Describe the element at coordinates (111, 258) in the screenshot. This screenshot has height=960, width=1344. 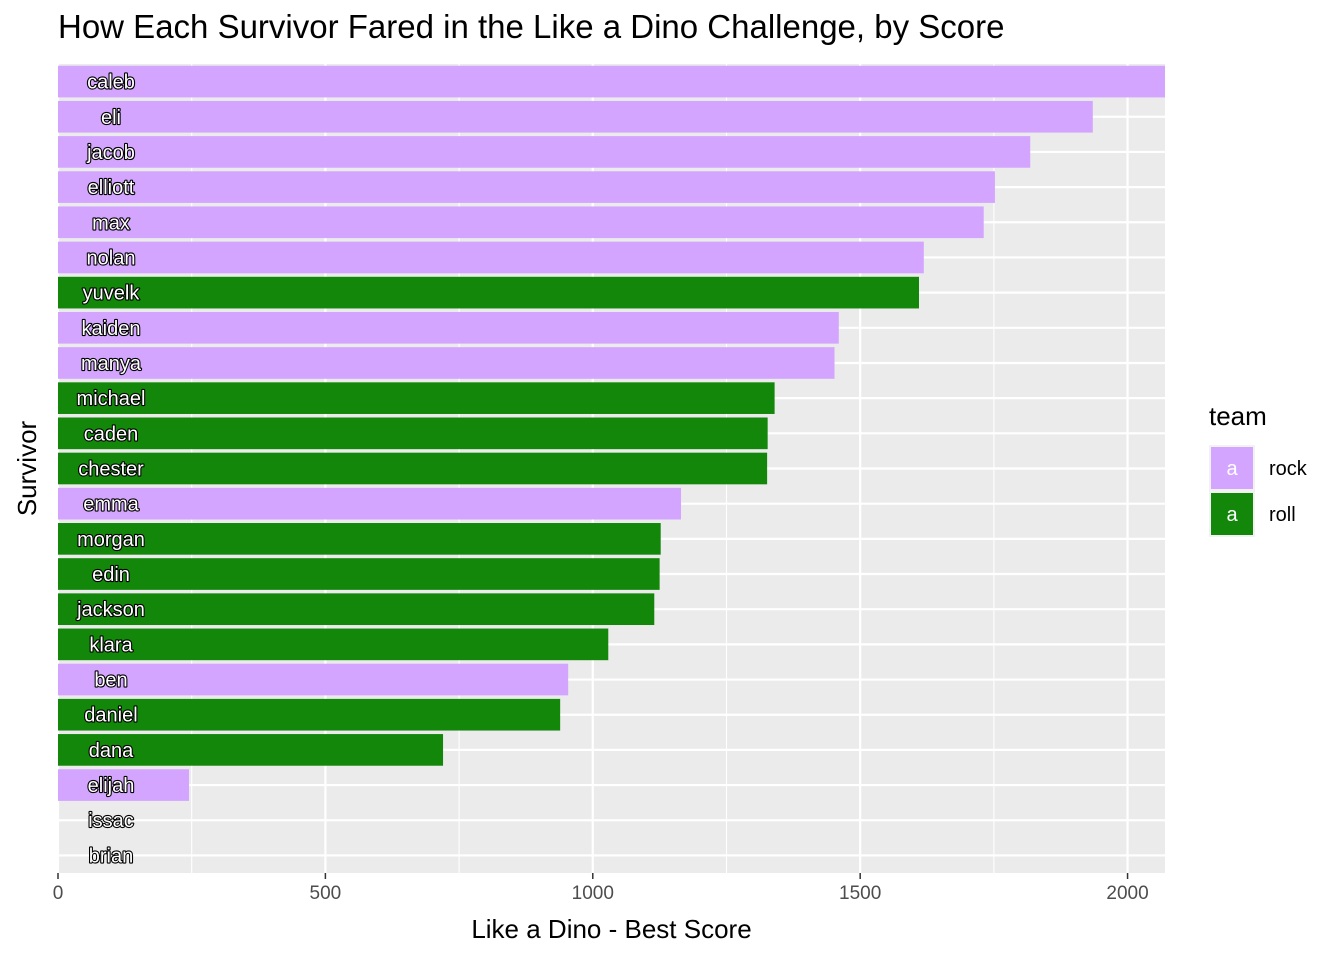
I see `bar-label: nolan` at that location.